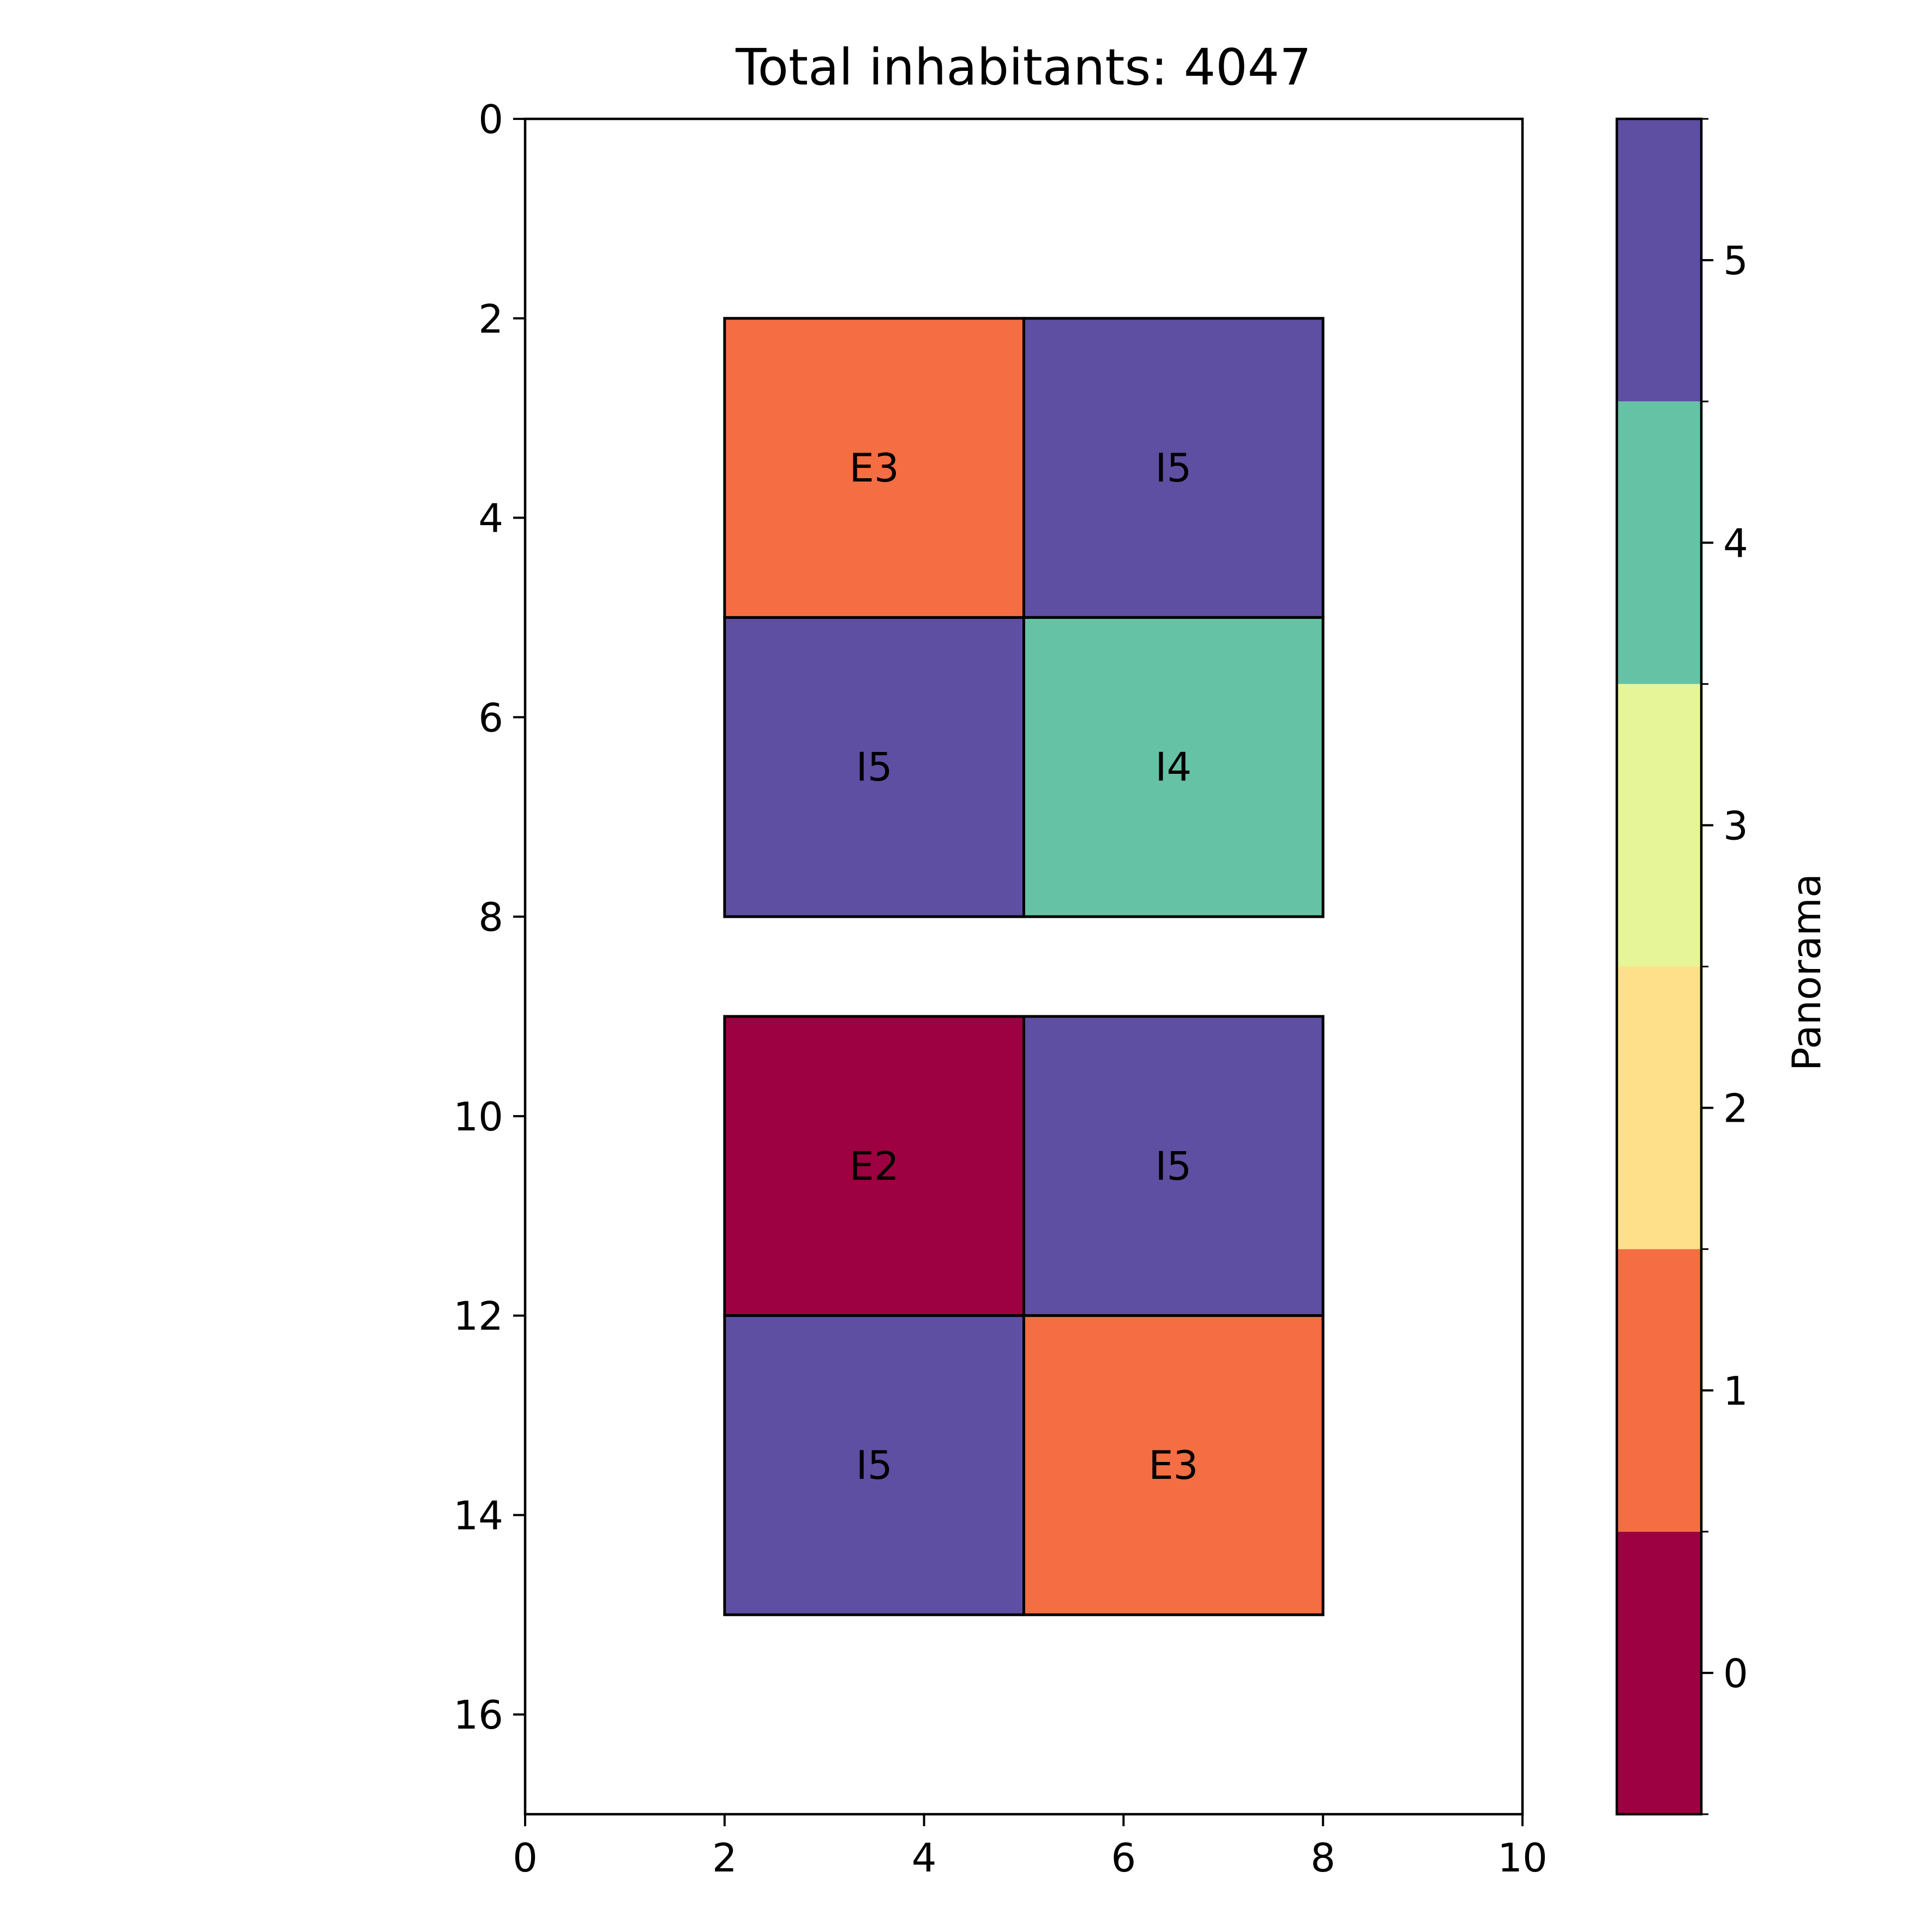 This screenshot has width=1932, height=1932. Describe the element at coordinates (490, 119) in the screenshot. I see `y-tick-label: 0` at that location.